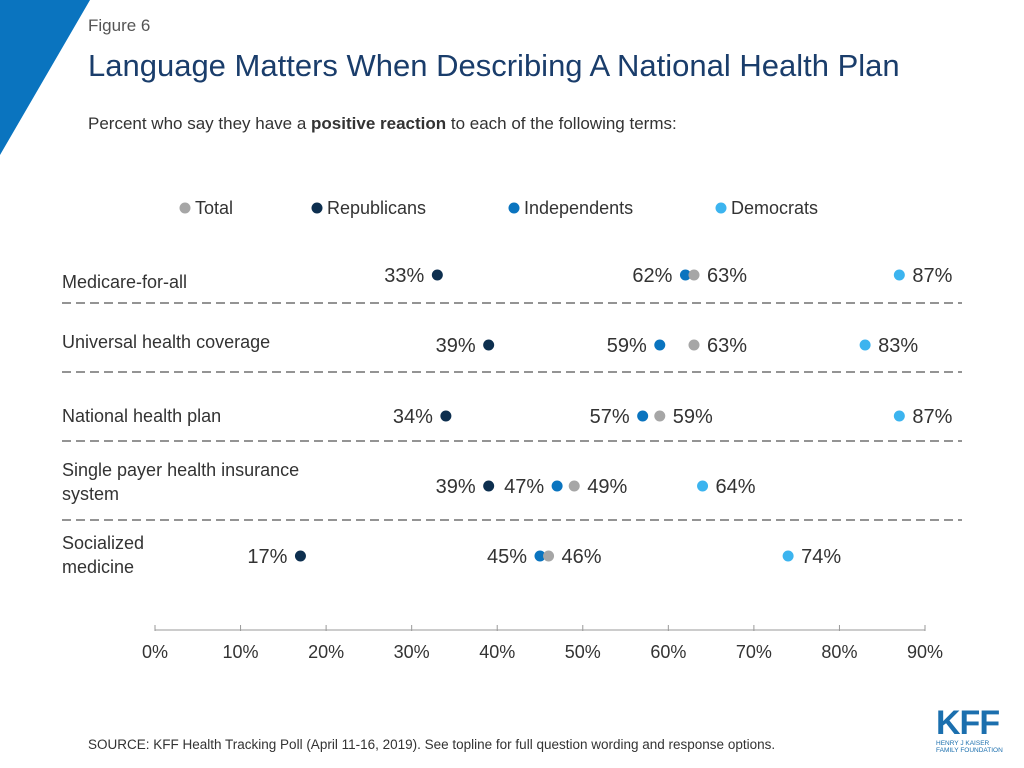  What do you see at coordinates (627, 346) in the screenshot?
I see `data-label-independents: 59%` at bounding box center [627, 346].